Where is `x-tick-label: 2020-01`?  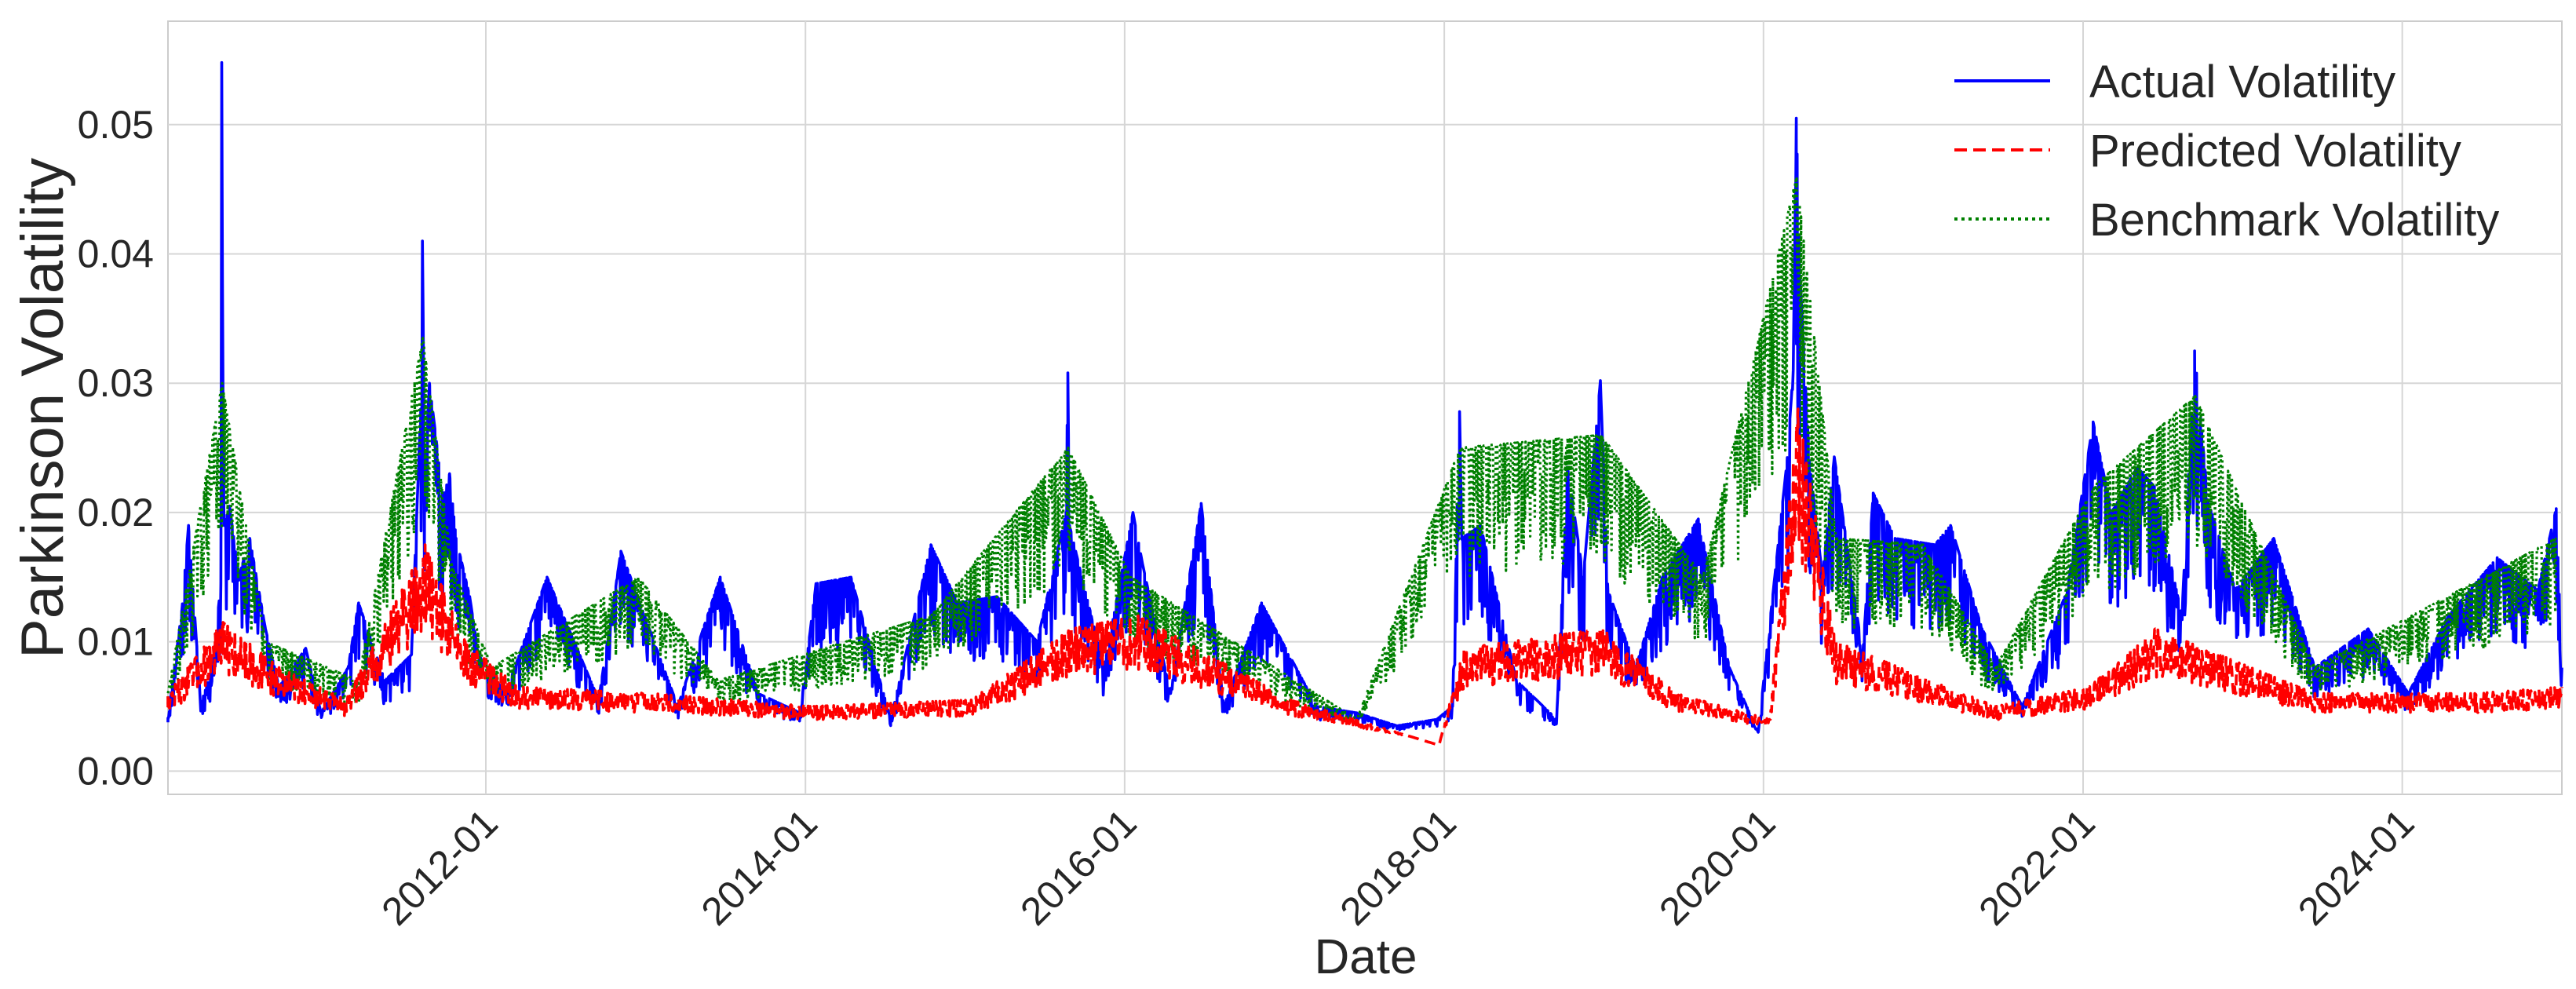
x-tick-label: 2020-01 is located at coordinates (1717, 867).